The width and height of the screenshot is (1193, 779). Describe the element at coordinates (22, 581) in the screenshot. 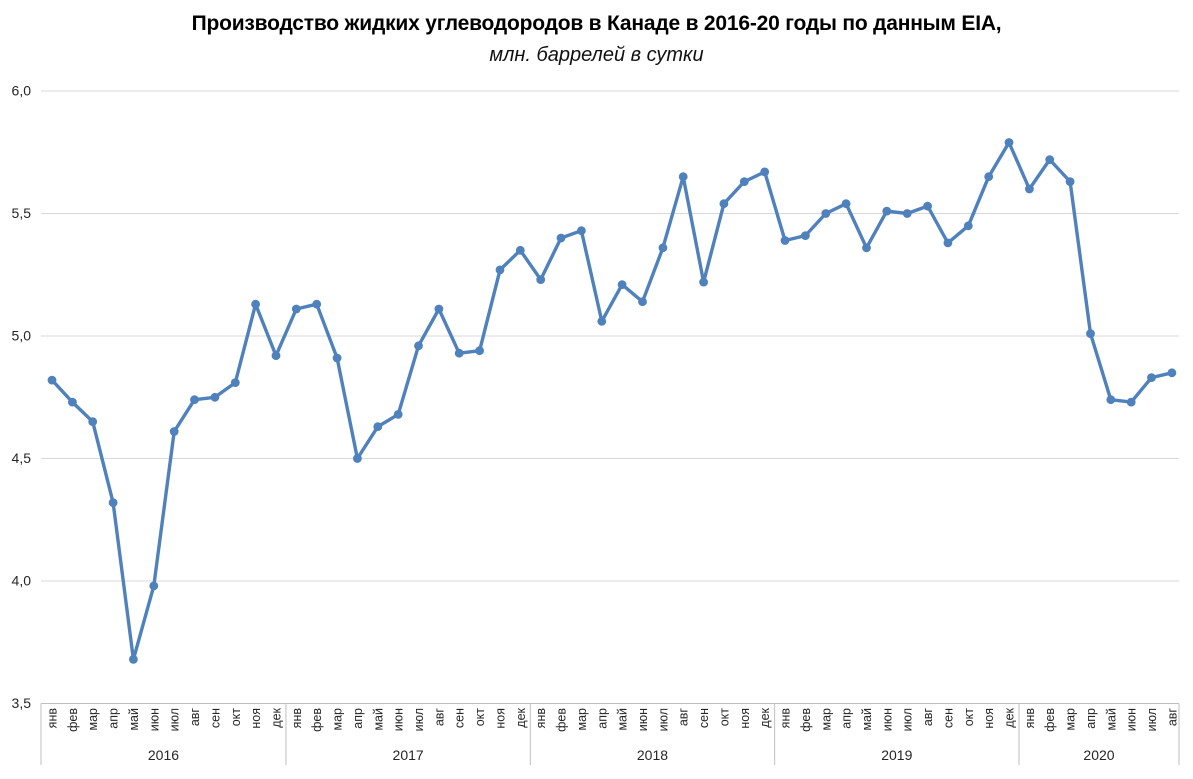

I see `y-axis-tick-label: 4,0` at that location.